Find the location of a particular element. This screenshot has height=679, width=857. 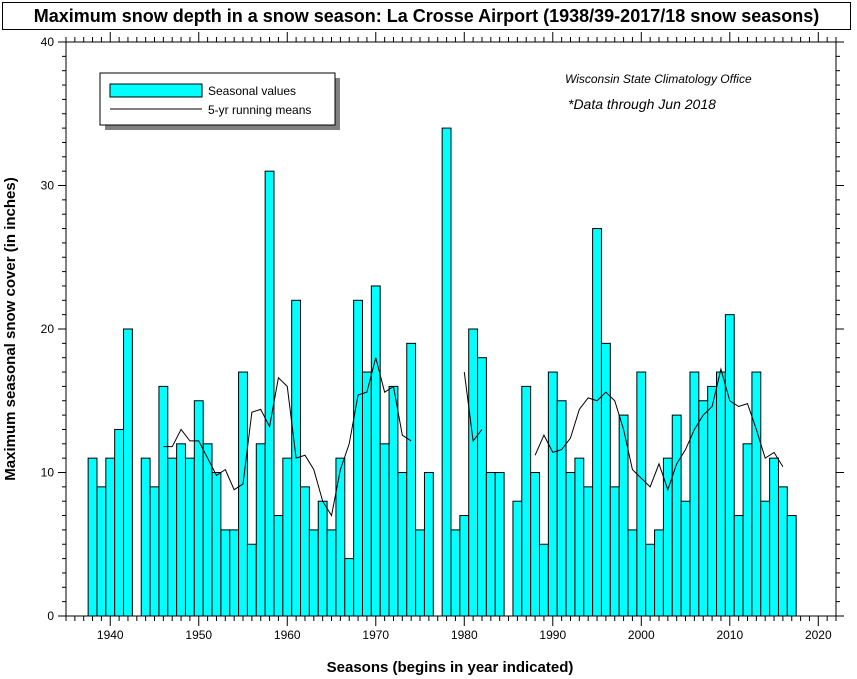

bar-2017 is located at coordinates (791, 566).